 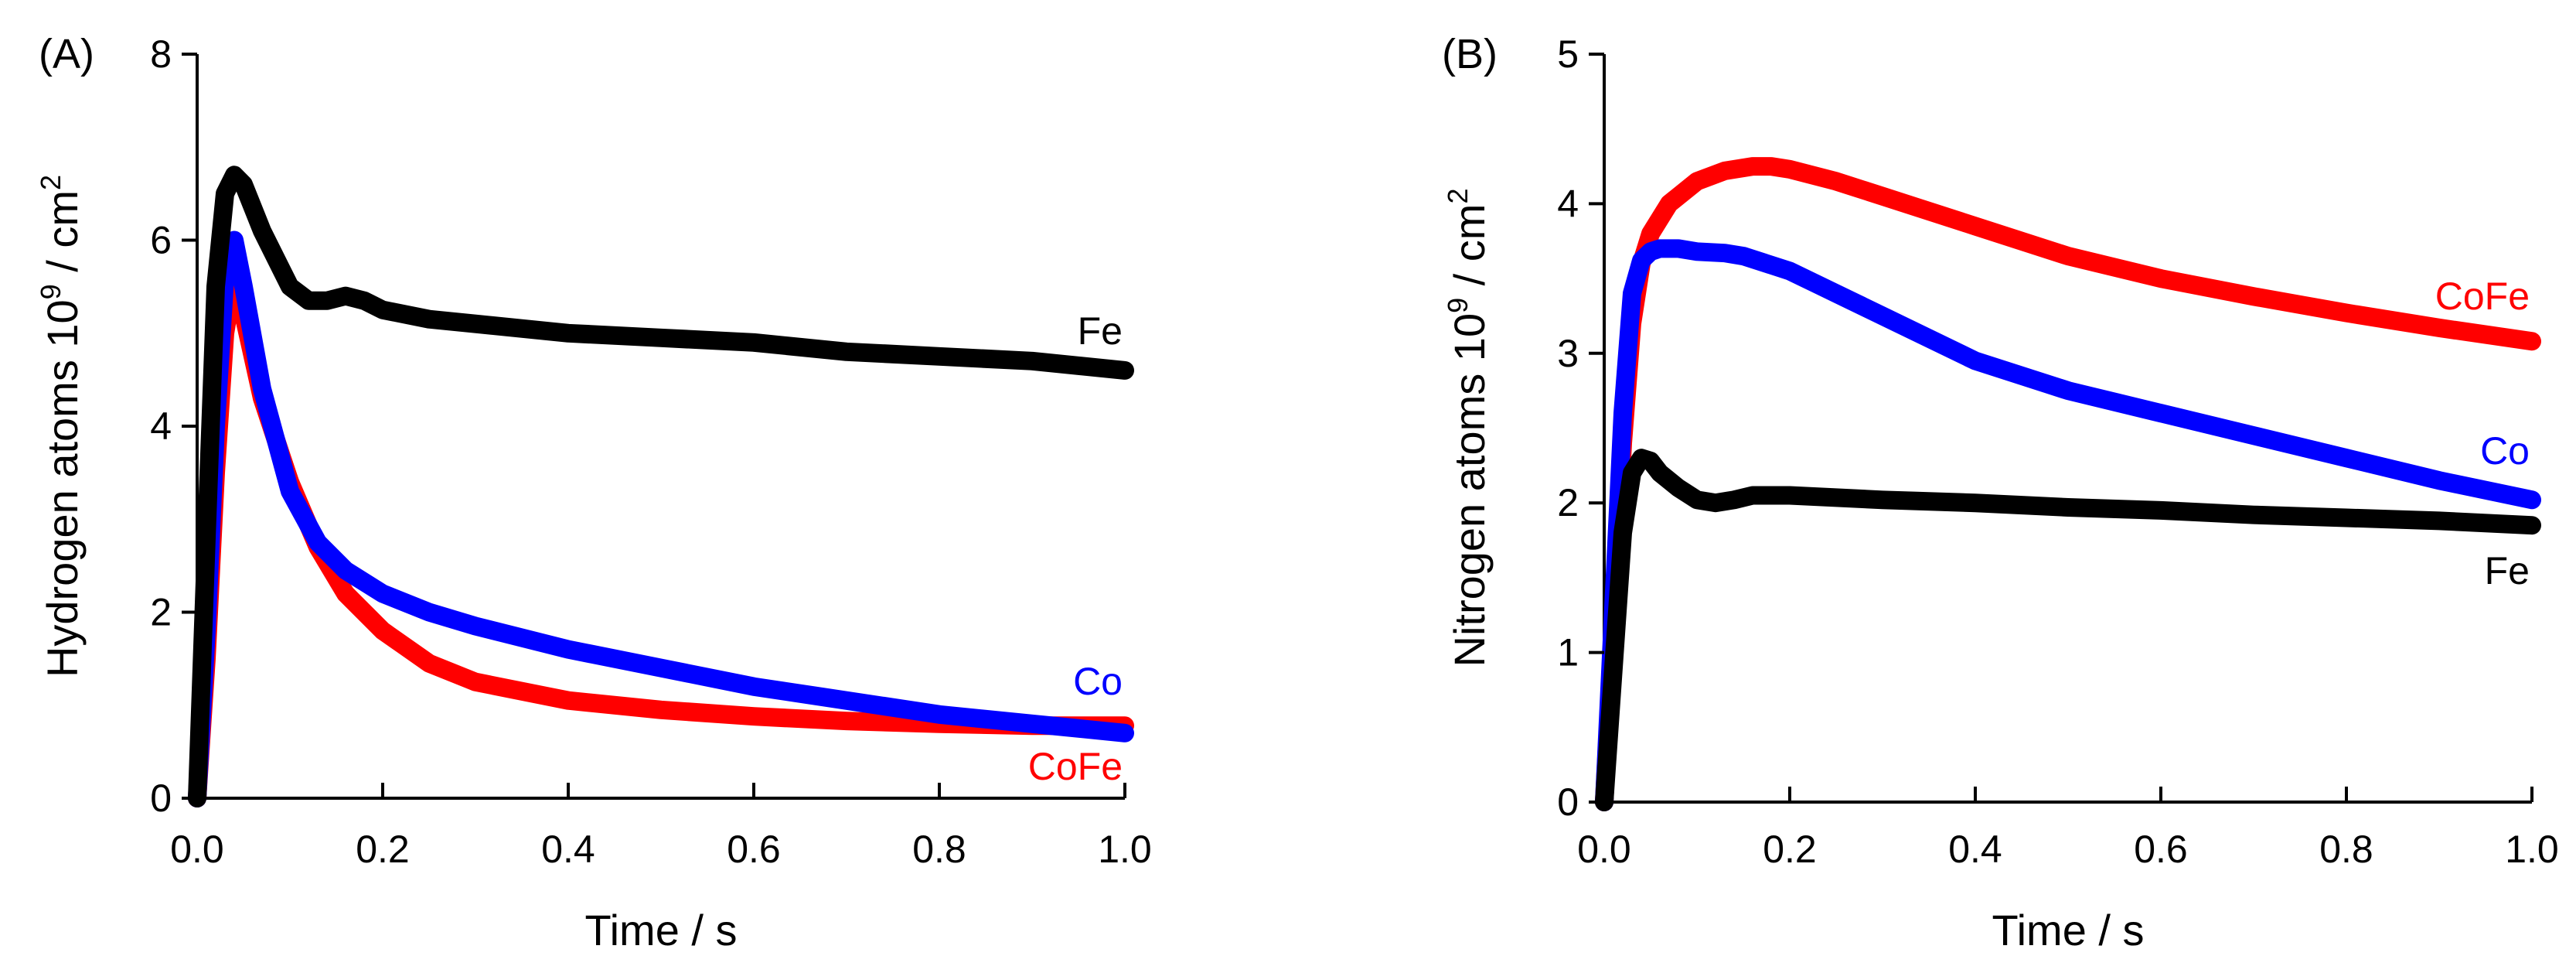 I want to click on y-tick-label-b-4: 4, so click(x=1568, y=204).